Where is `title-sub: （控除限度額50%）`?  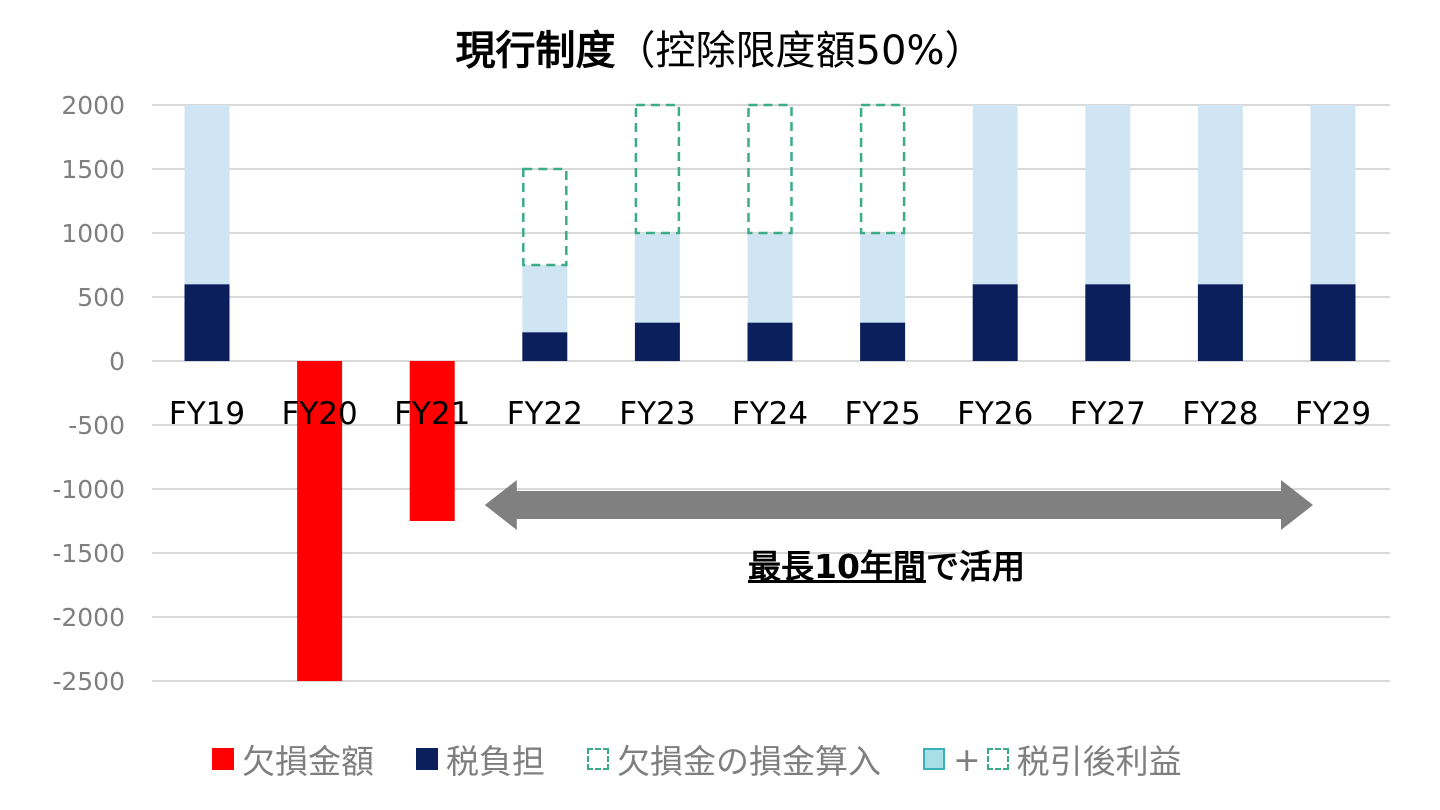
title-sub: （控除限度額50%） is located at coordinates (800, 51).